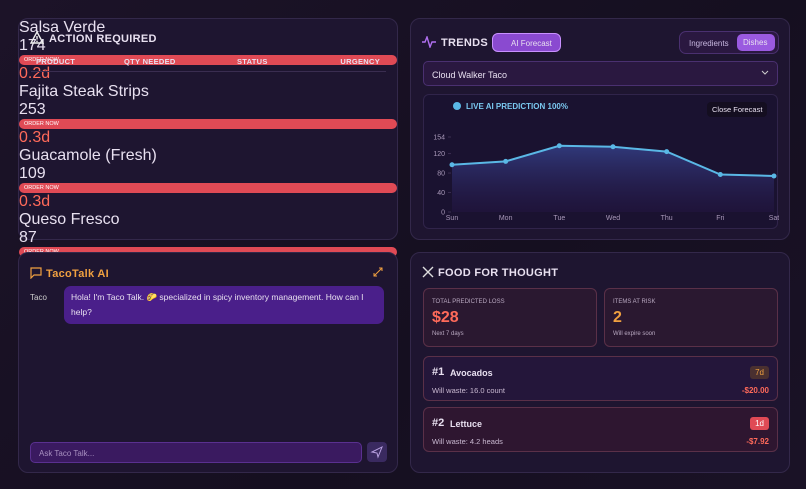 Image resolution: width=806 pixels, height=489 pixels. I want to click on qty: 87, so click(28, 237).